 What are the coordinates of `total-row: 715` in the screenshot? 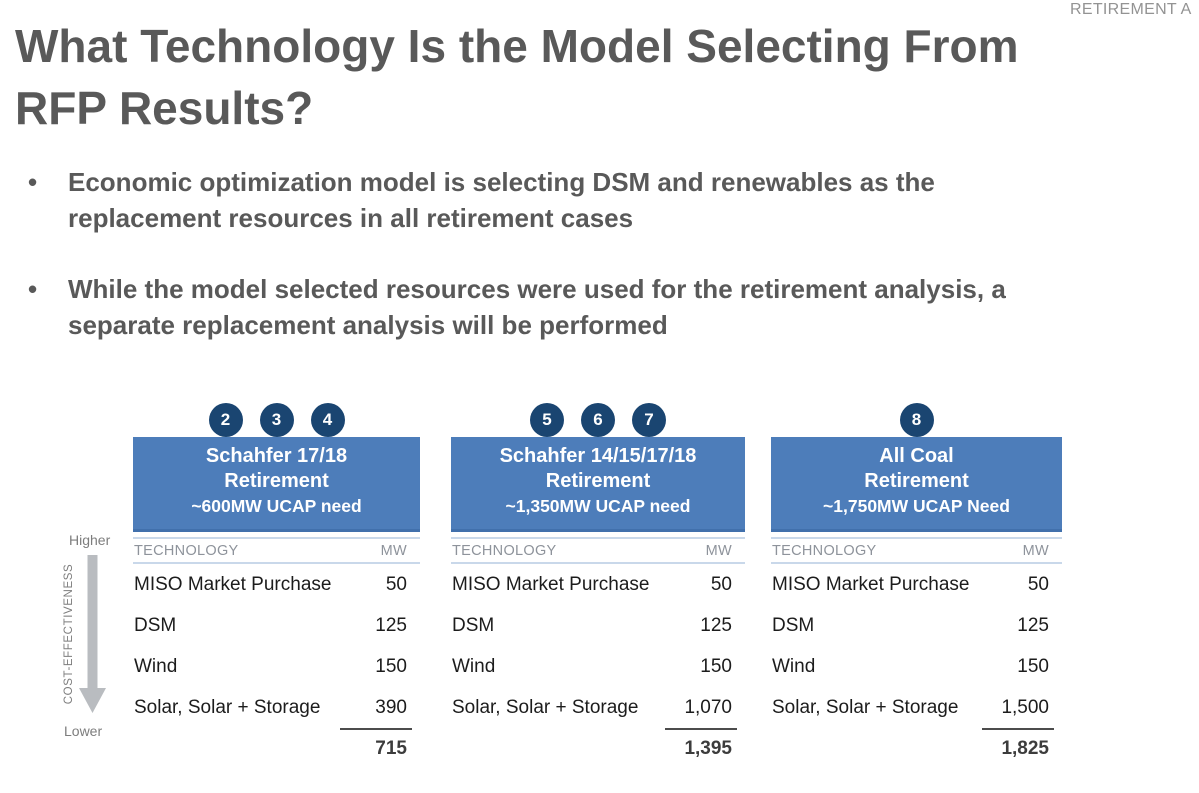 It's located at (276, 749).